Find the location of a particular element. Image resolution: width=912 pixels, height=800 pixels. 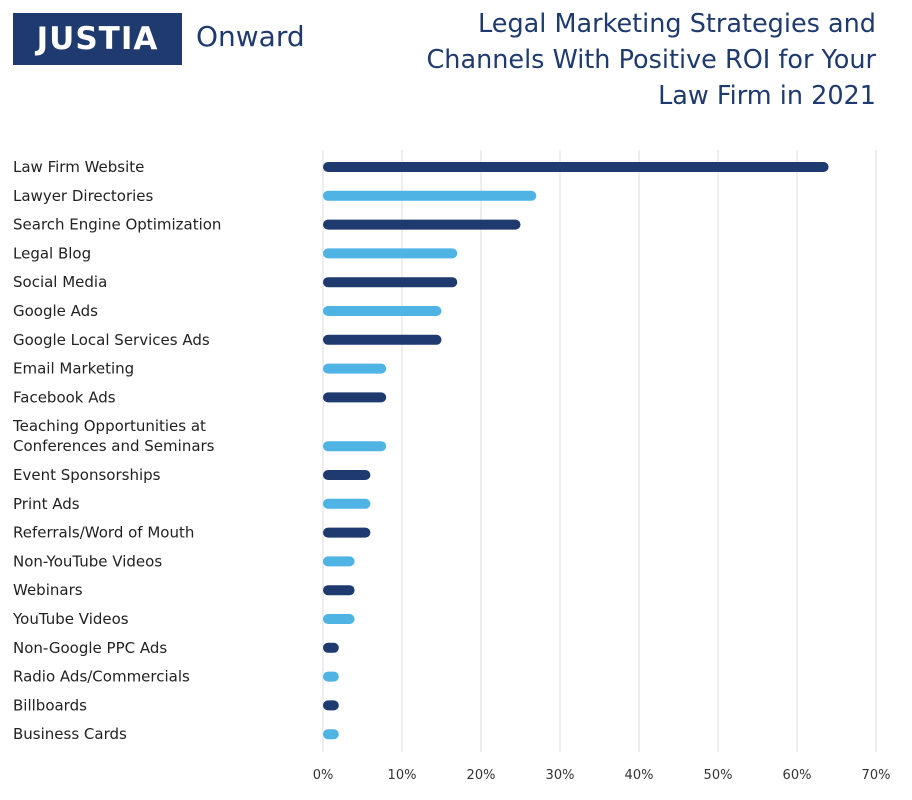

category-label: Lawyer Directories is located at coordinates (83, 196).